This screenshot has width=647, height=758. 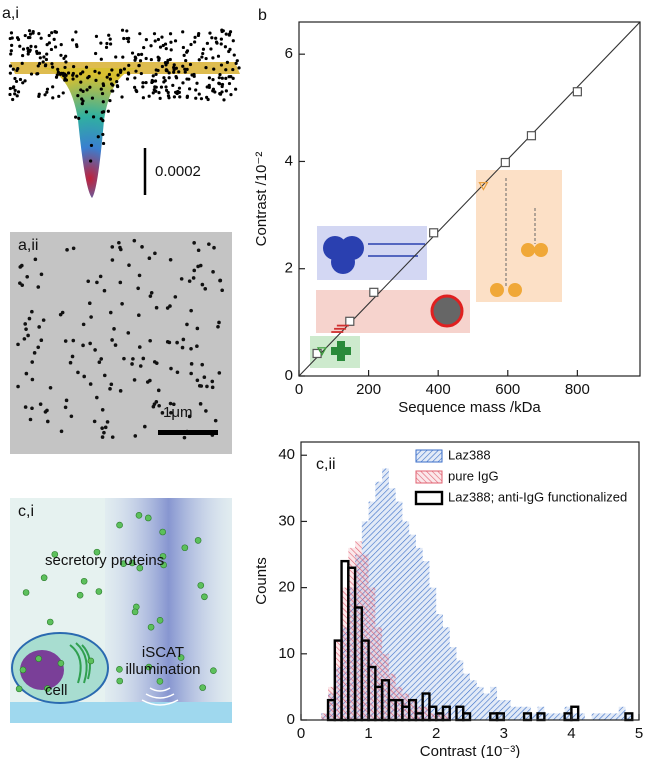 I want to click on y-tick-label: 40, so click(x=286, y=454).